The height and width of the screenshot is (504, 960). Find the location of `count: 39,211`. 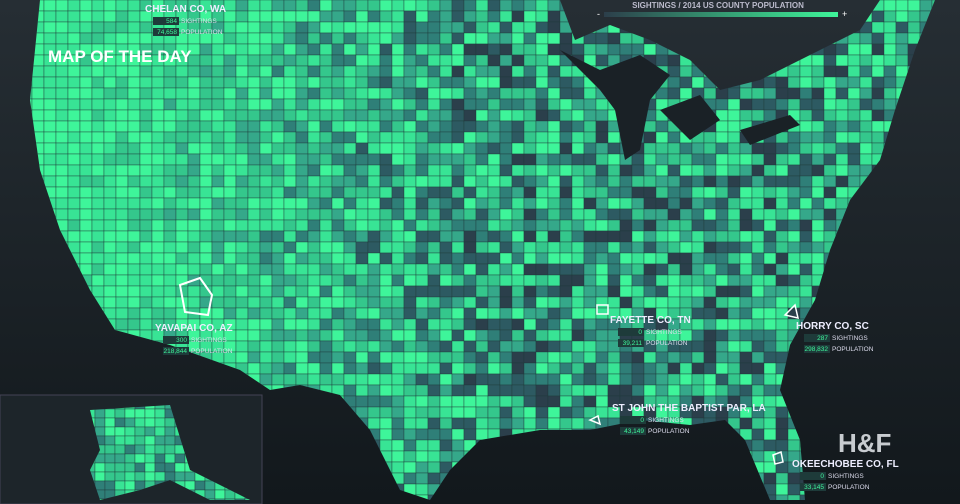

count: 39,211 is located at coordinates (633, 343).